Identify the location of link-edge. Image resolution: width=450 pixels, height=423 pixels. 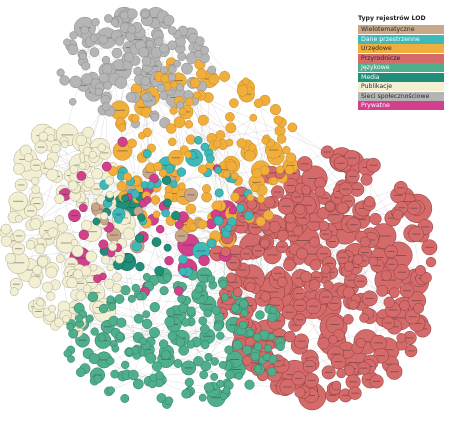
(173, 277).